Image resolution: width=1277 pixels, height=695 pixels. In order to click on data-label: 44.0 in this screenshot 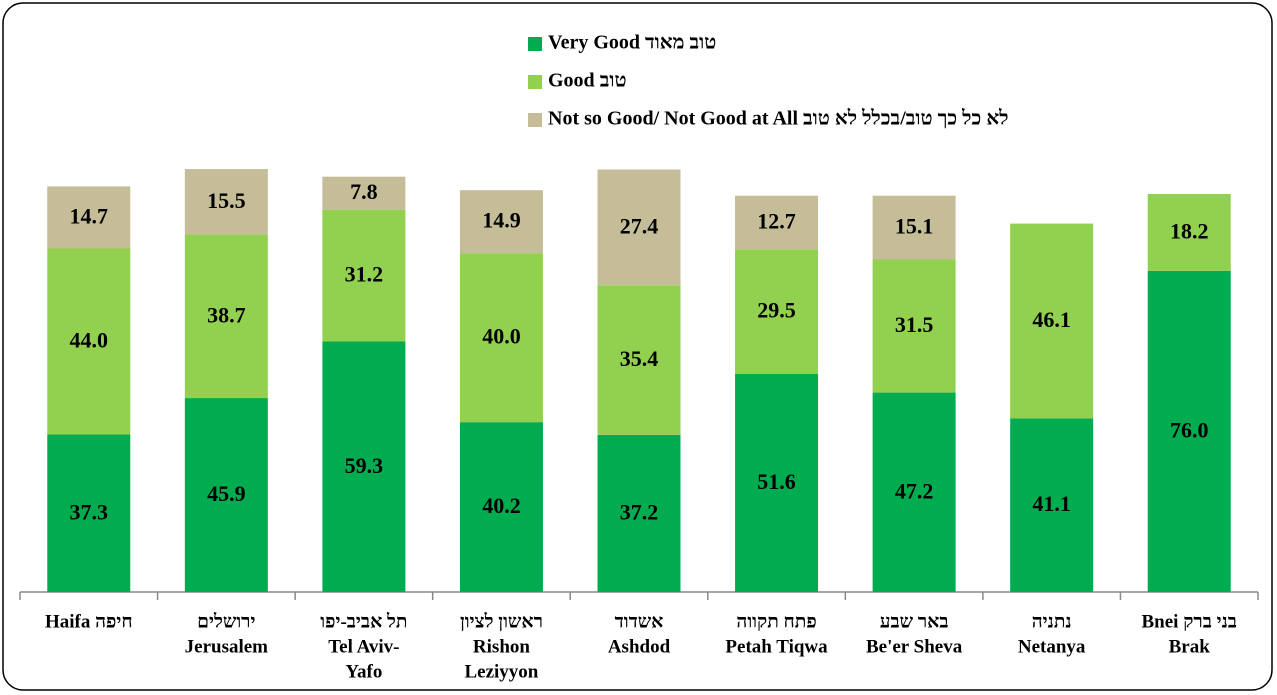, I will do `click(89, 340)`.